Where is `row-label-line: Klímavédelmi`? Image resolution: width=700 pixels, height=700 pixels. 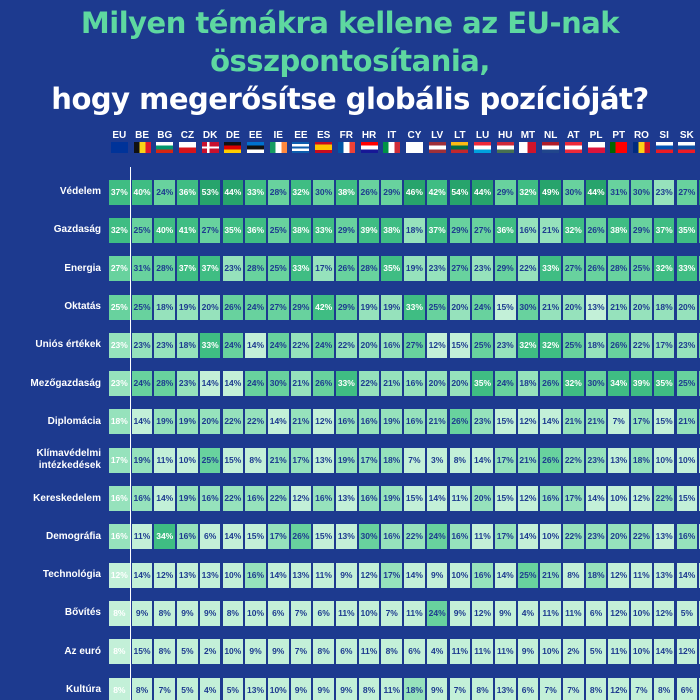 row-label-line: Klímavédelmi is located at coordinates (68, 454).